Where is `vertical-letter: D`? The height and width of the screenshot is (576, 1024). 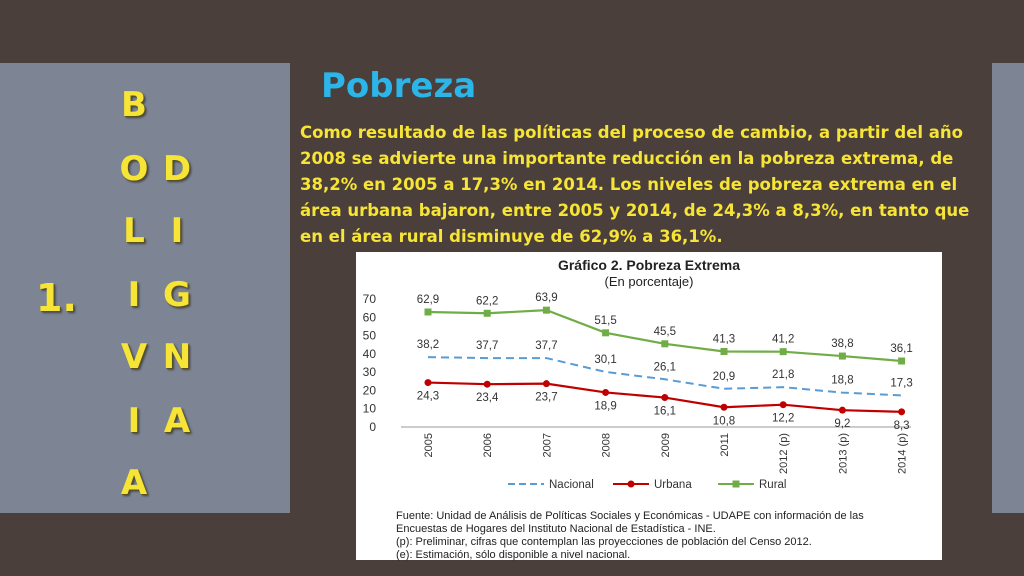 vertical-letter: D is located at coordinates (177, 169).